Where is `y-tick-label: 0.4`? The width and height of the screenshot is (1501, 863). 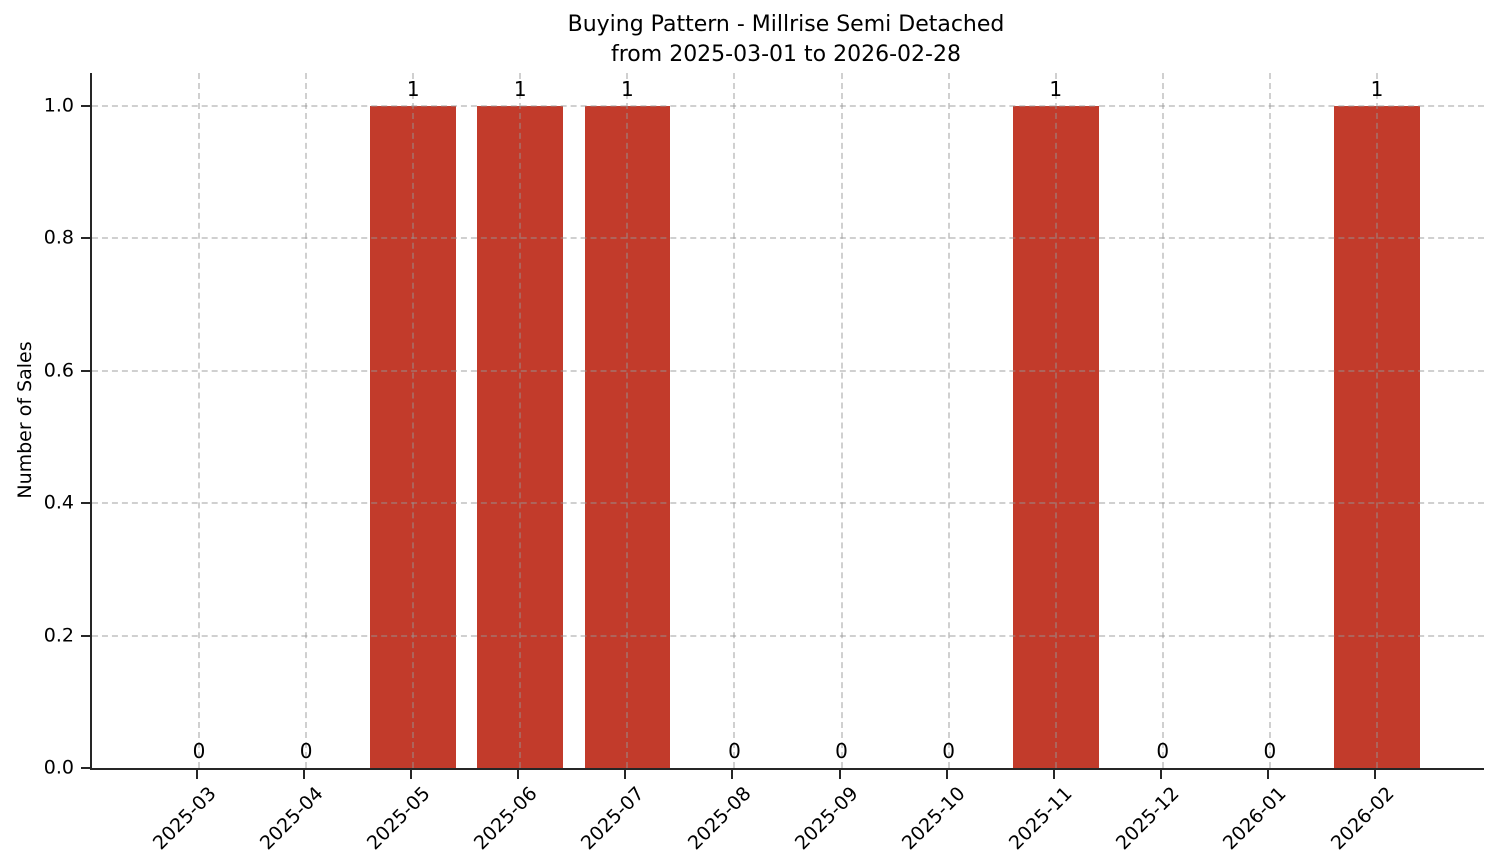
y-tick-label: 0.4 is located at coordinates (58, 502).